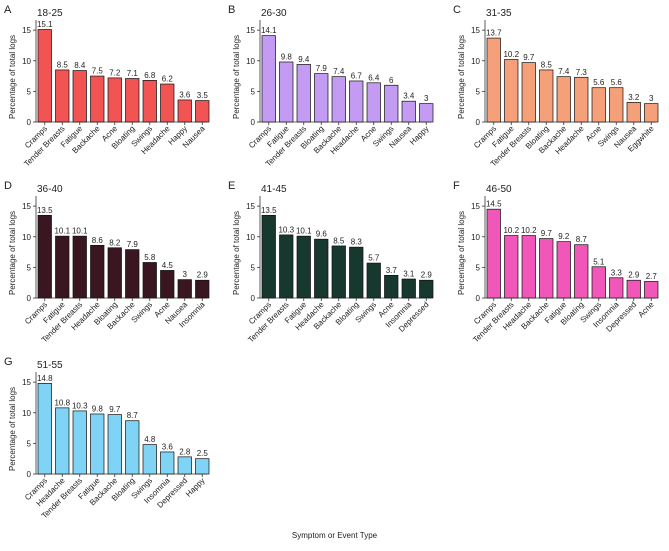  What do you see at coordinates (50, 189) in the screenshot?
I see `panel-title: 36-40` at bounding box center [50, 189].